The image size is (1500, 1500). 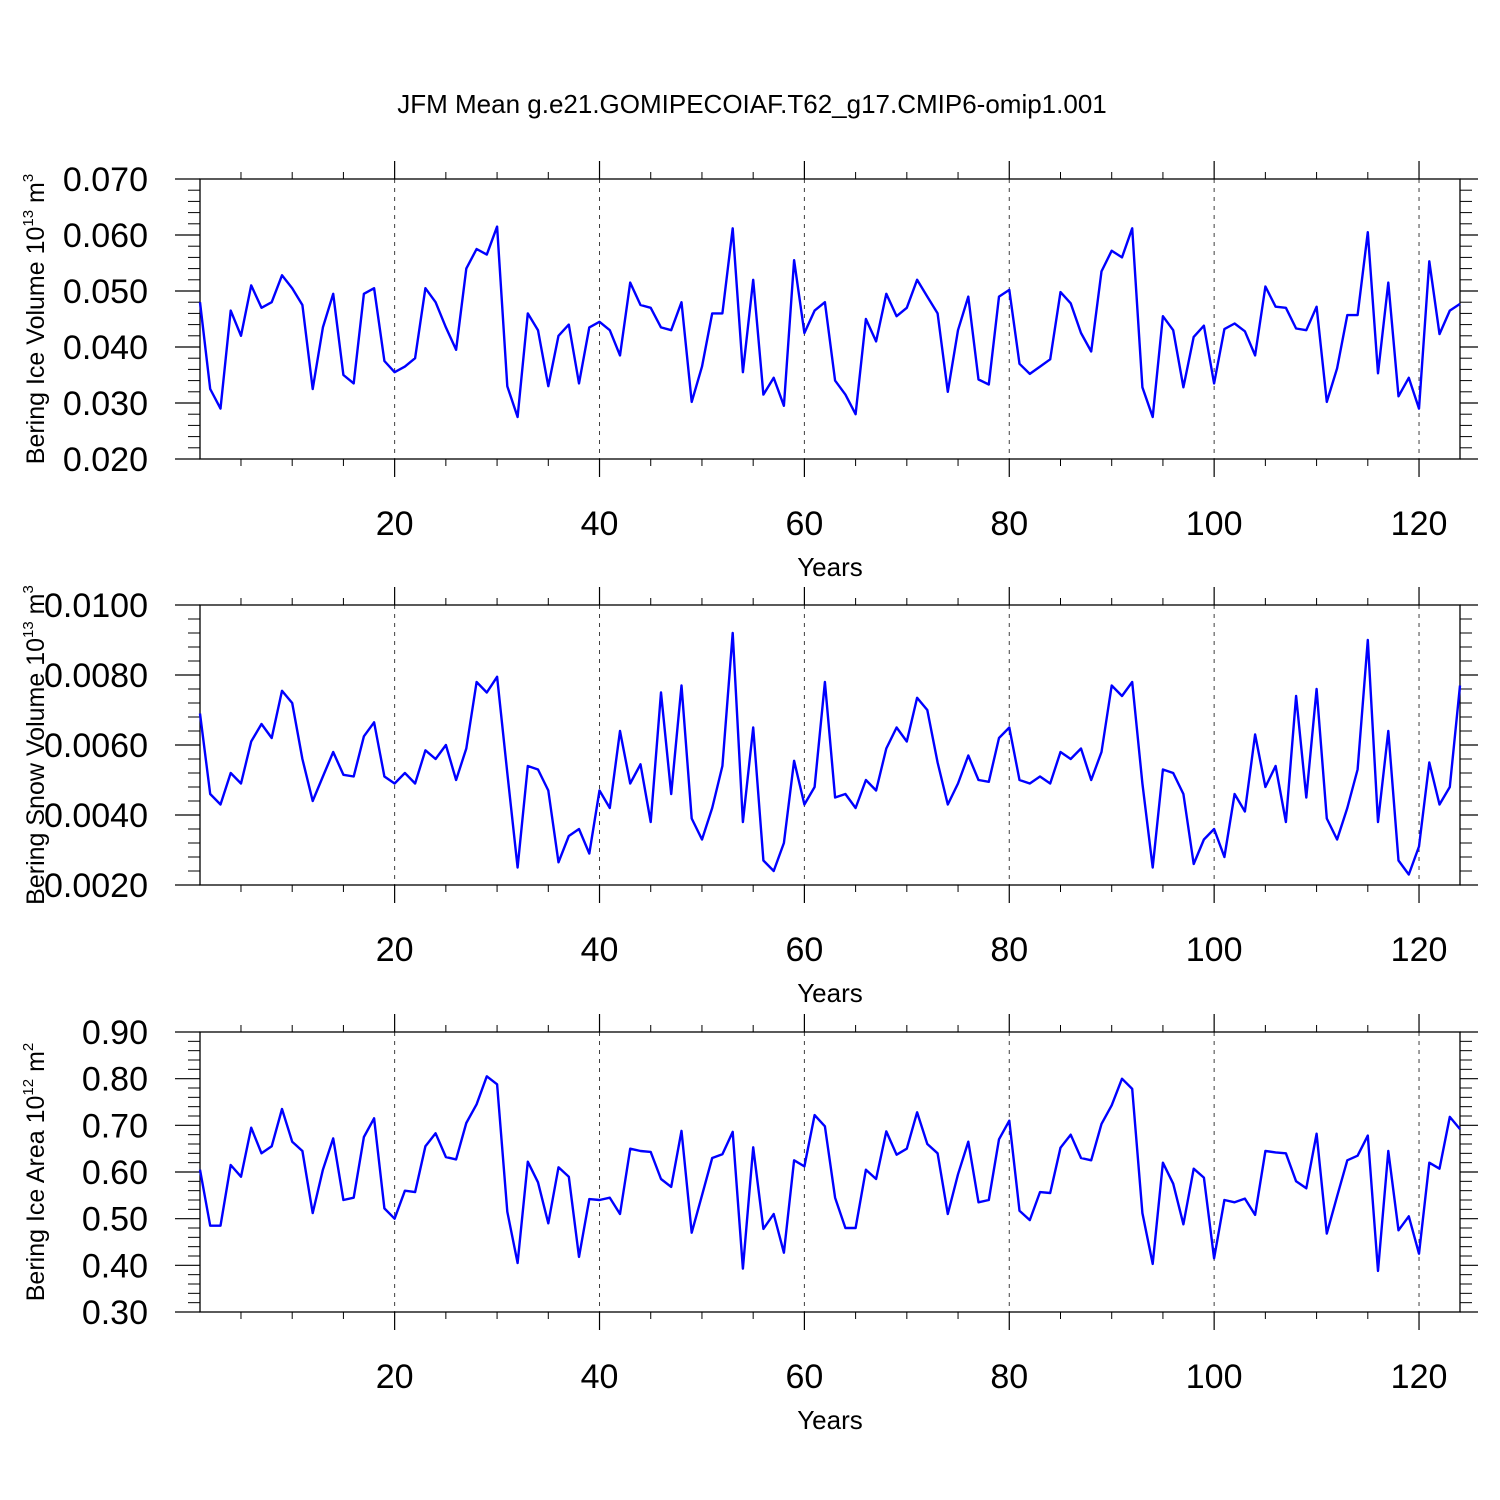 What do you see at coordinates (115, 1266) in the screenshot?
I see `y-tick-label: 0.40` at bounding box center [115, 1266].